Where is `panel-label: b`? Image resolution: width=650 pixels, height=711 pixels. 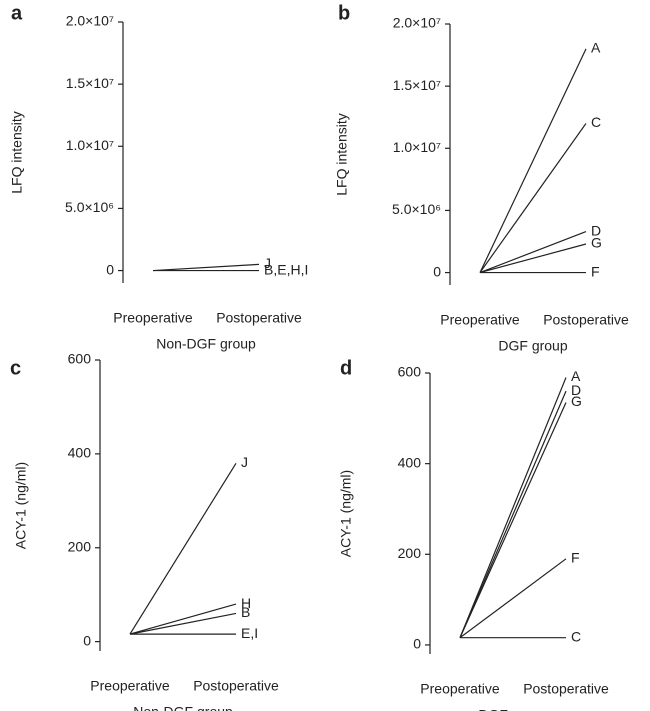
panel-label: b is located at coordinates (344, 13).